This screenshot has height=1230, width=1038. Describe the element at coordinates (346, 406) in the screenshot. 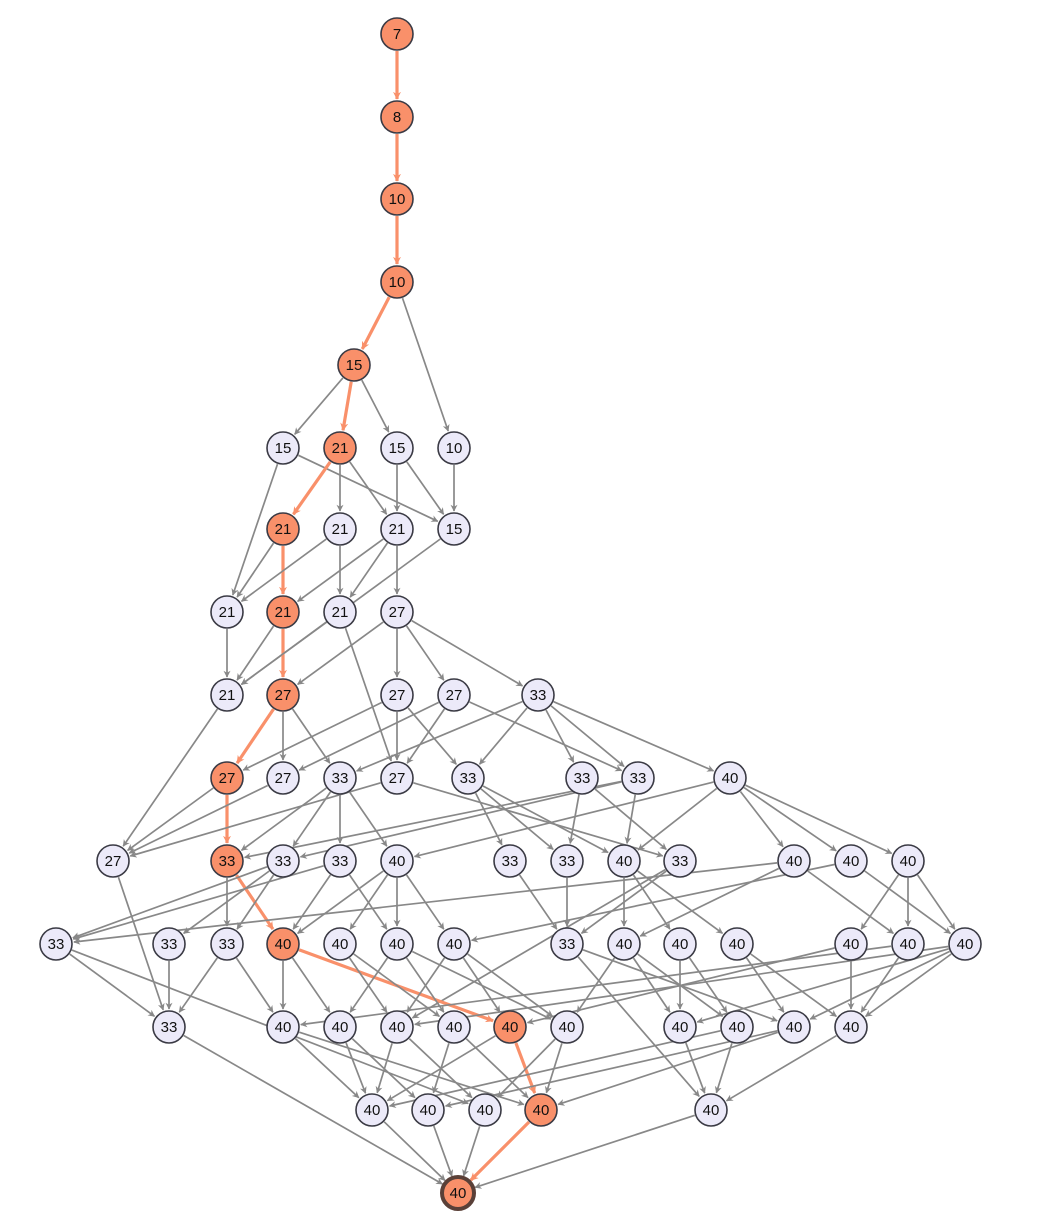

I see `highlighted-edge` at that location.